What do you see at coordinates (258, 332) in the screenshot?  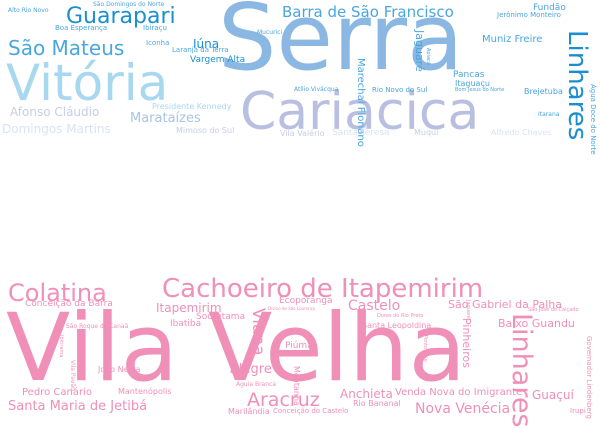 I see `bottom_cloud-word-viana: Viana` at bounding box center [258, 332].